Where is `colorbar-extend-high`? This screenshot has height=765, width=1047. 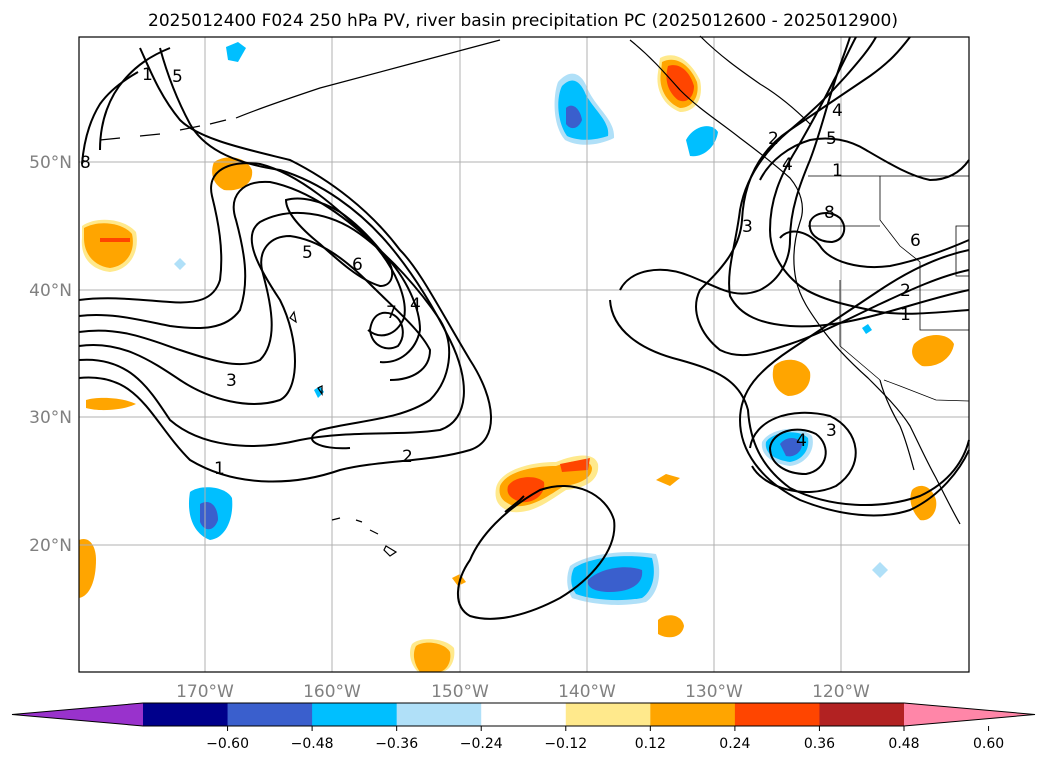 colorbar-extend-high is located at coordinates (969, 714).